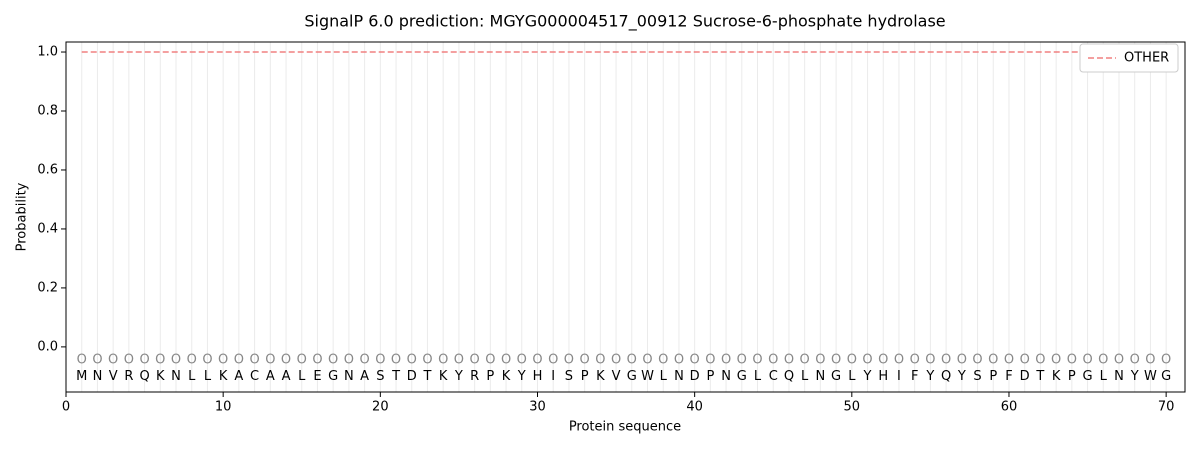 The image size is (1200, 454). Describe the element at coordinates (47, 287) in the screenshot. I see `y-tick-label: 0.2` at that location.